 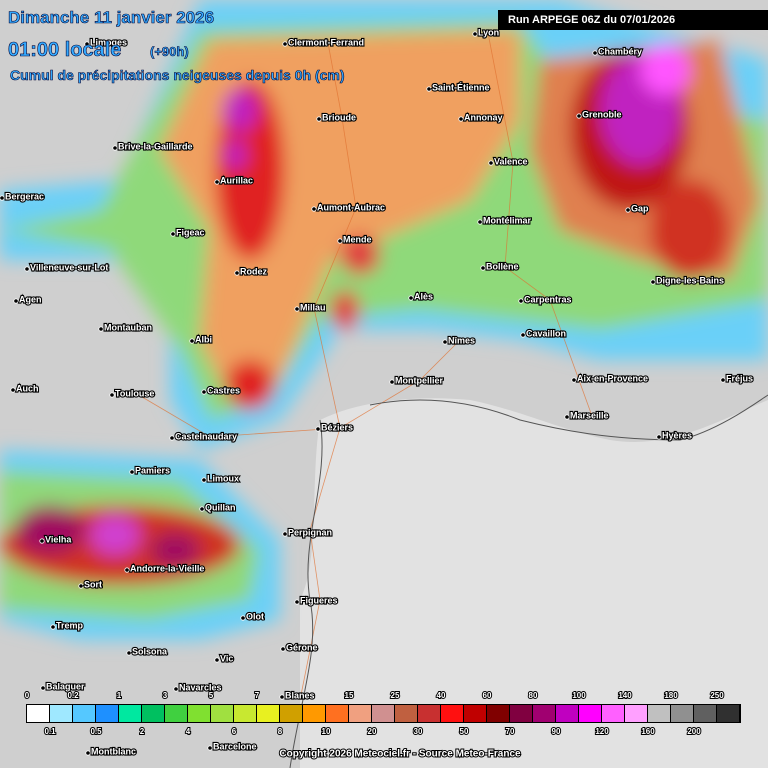 What do you see at coordinates (419, 380) in the screenshot?
I see `city-label: Montpellier` at bounding box center [419, 380].